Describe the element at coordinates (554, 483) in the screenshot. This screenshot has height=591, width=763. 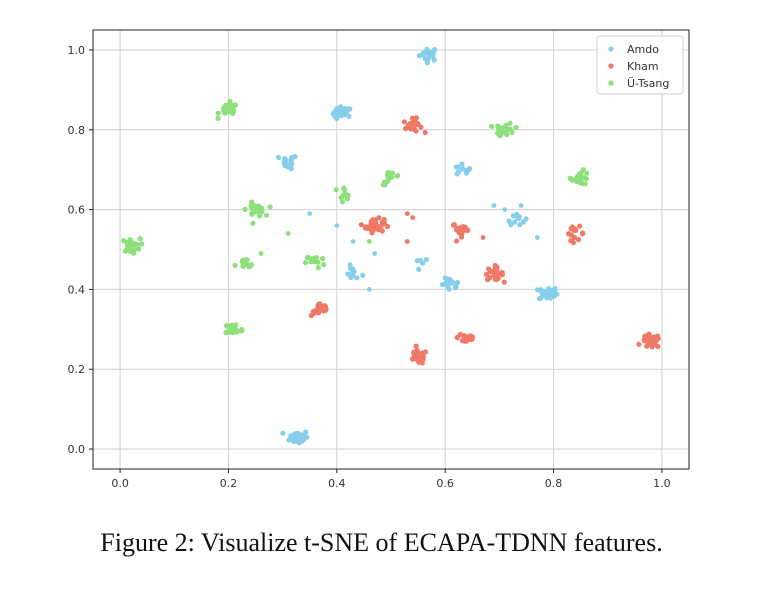
I see `x-tick-label: 0.8` at that location.